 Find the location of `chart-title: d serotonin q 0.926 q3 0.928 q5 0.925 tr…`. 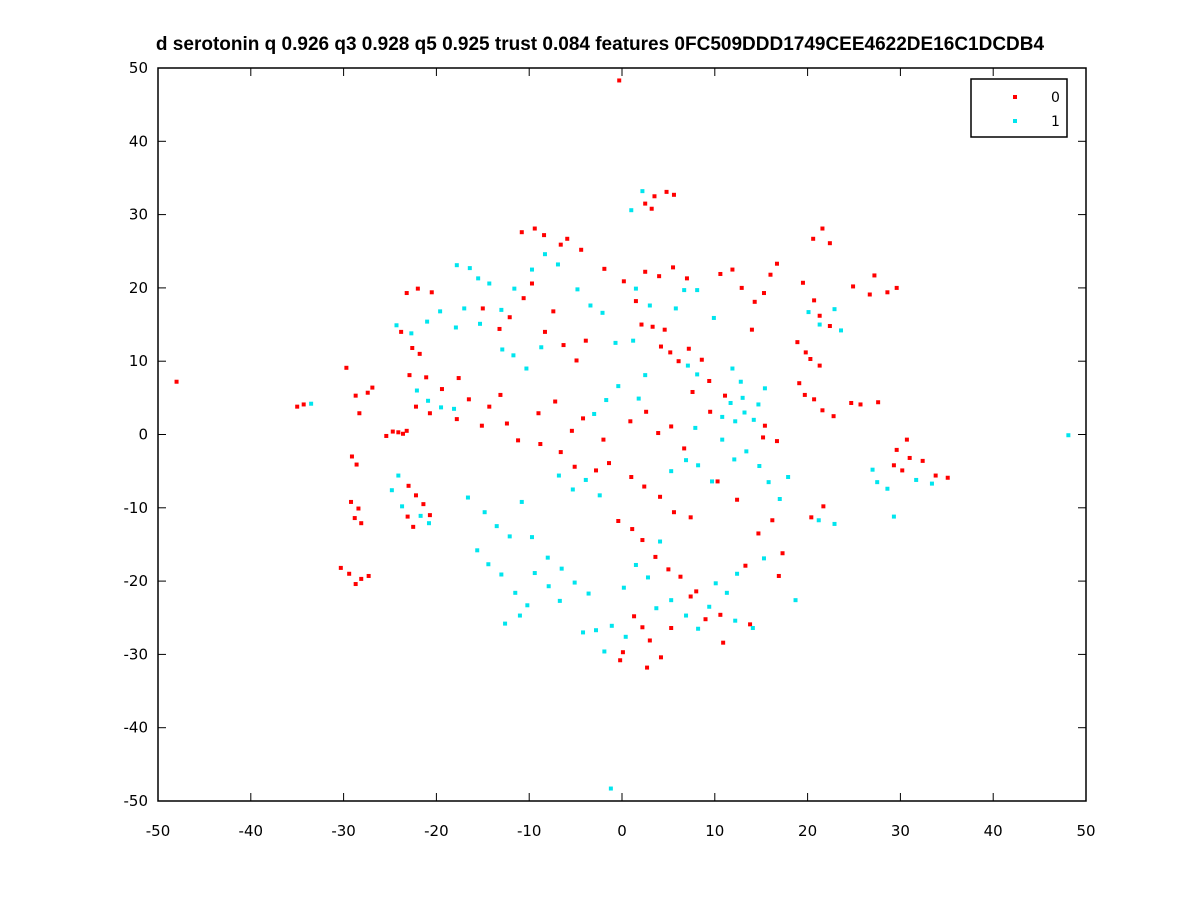

chart-title: d serotonin q 0.926 q3 0.928 q5 0.925 tr… is located at coordinates (600, 44).